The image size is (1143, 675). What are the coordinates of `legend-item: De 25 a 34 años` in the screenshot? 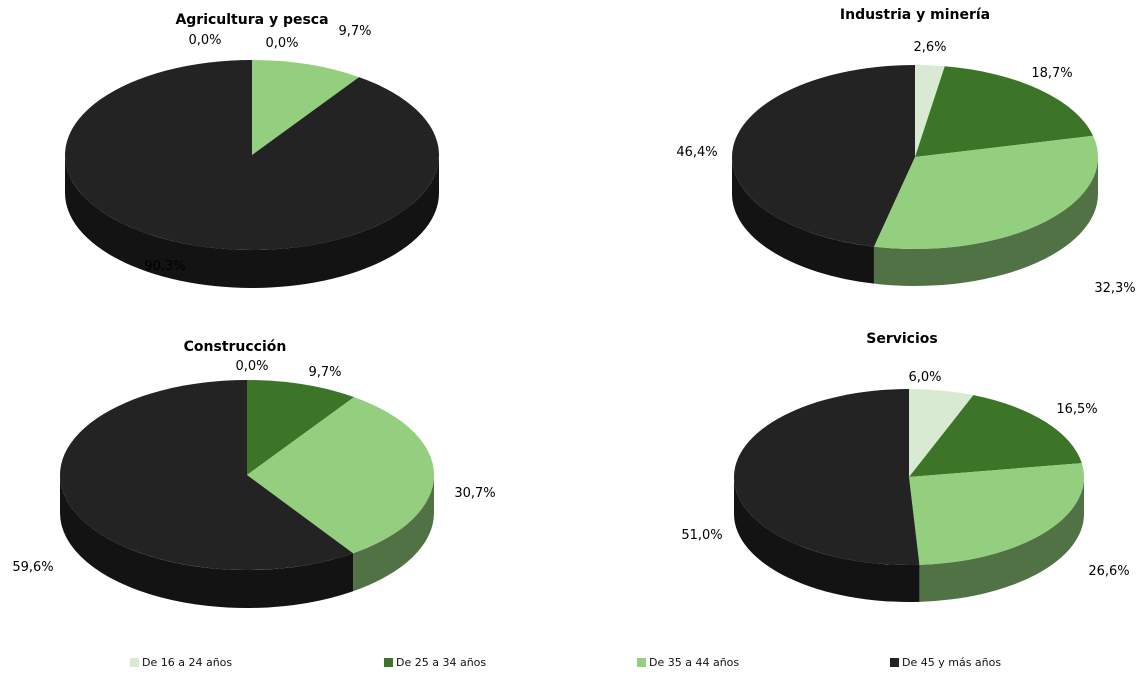 It's located at (435, 662).